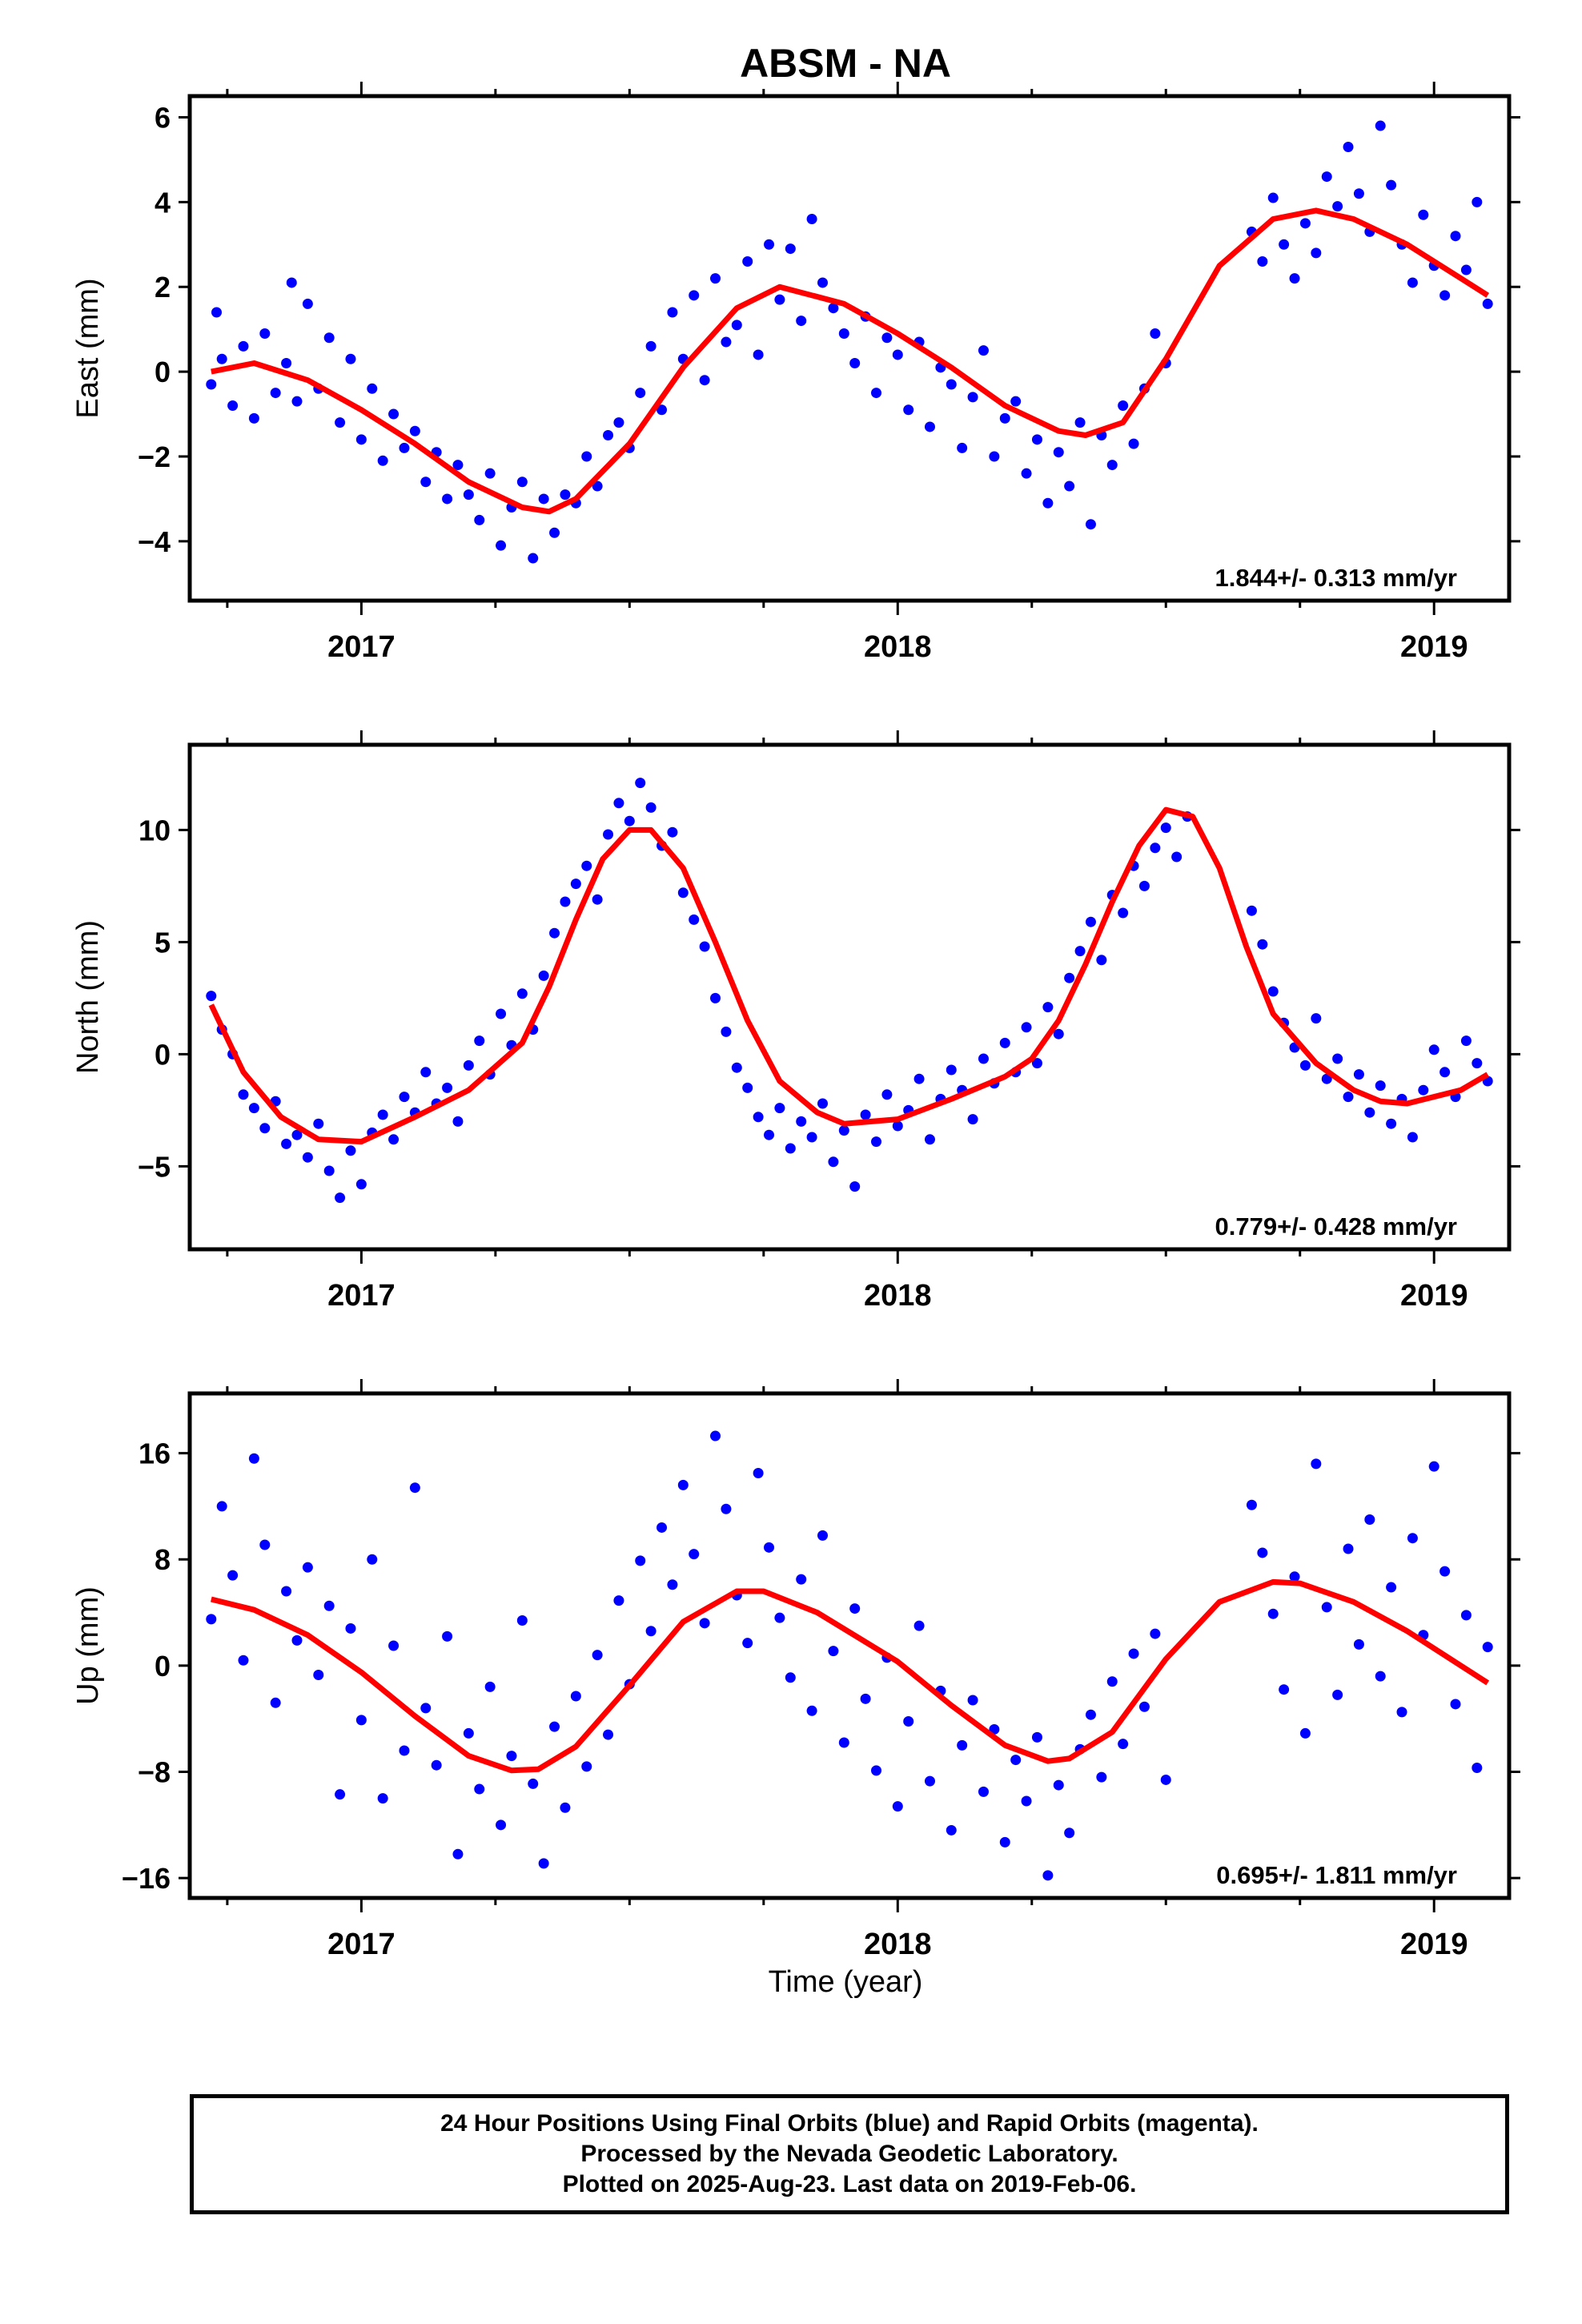  Describe the element at coordinates (848, 975) in the screenshot. I see `north-fit-curve` at that location.